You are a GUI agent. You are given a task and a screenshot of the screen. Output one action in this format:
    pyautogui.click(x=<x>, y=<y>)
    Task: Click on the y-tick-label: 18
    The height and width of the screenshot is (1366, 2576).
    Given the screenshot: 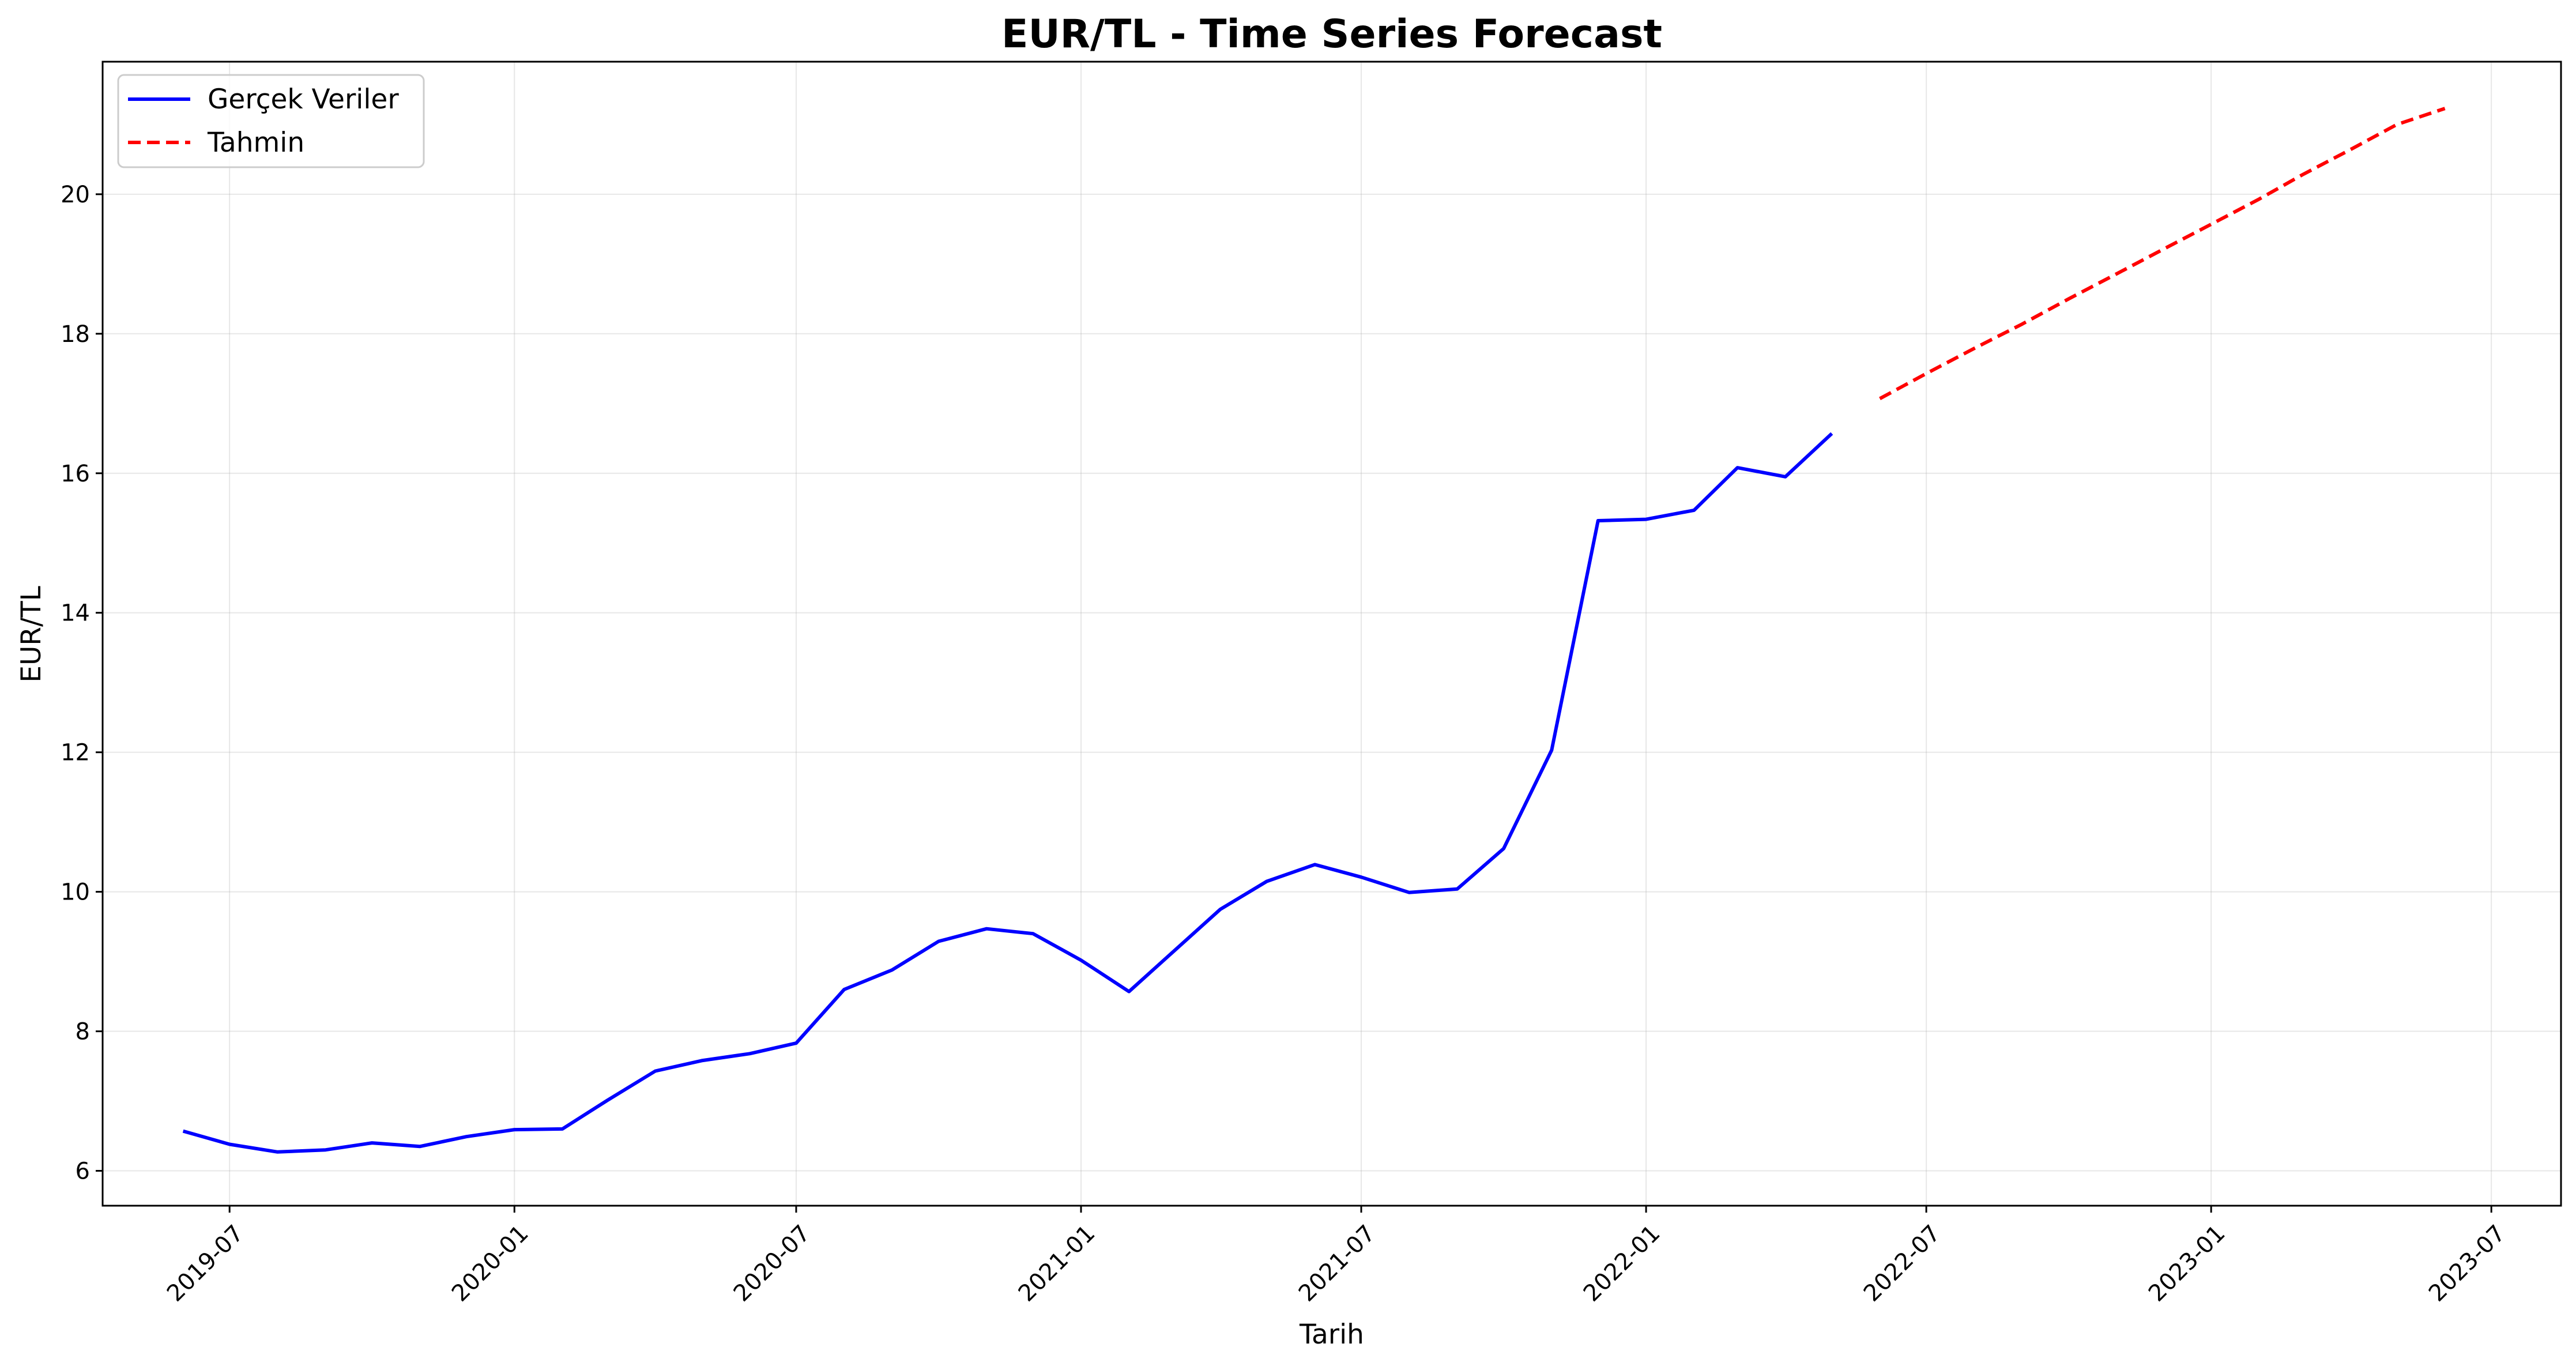 What is the action you would take?
    pyautogui.click(x=75, y=334)
    